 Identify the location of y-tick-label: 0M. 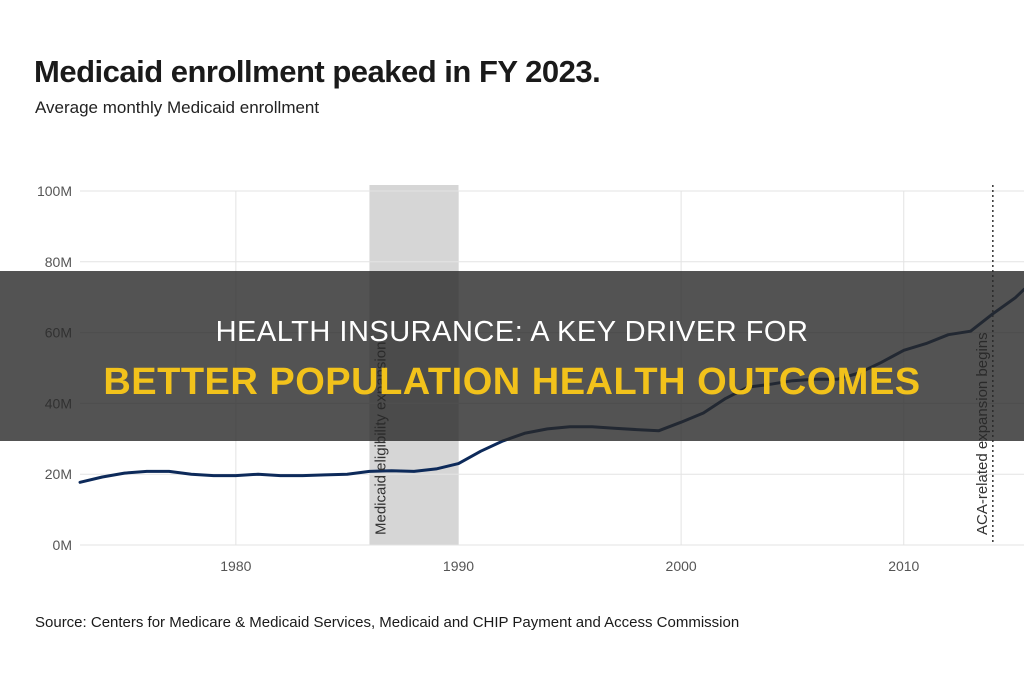
(62, 545).